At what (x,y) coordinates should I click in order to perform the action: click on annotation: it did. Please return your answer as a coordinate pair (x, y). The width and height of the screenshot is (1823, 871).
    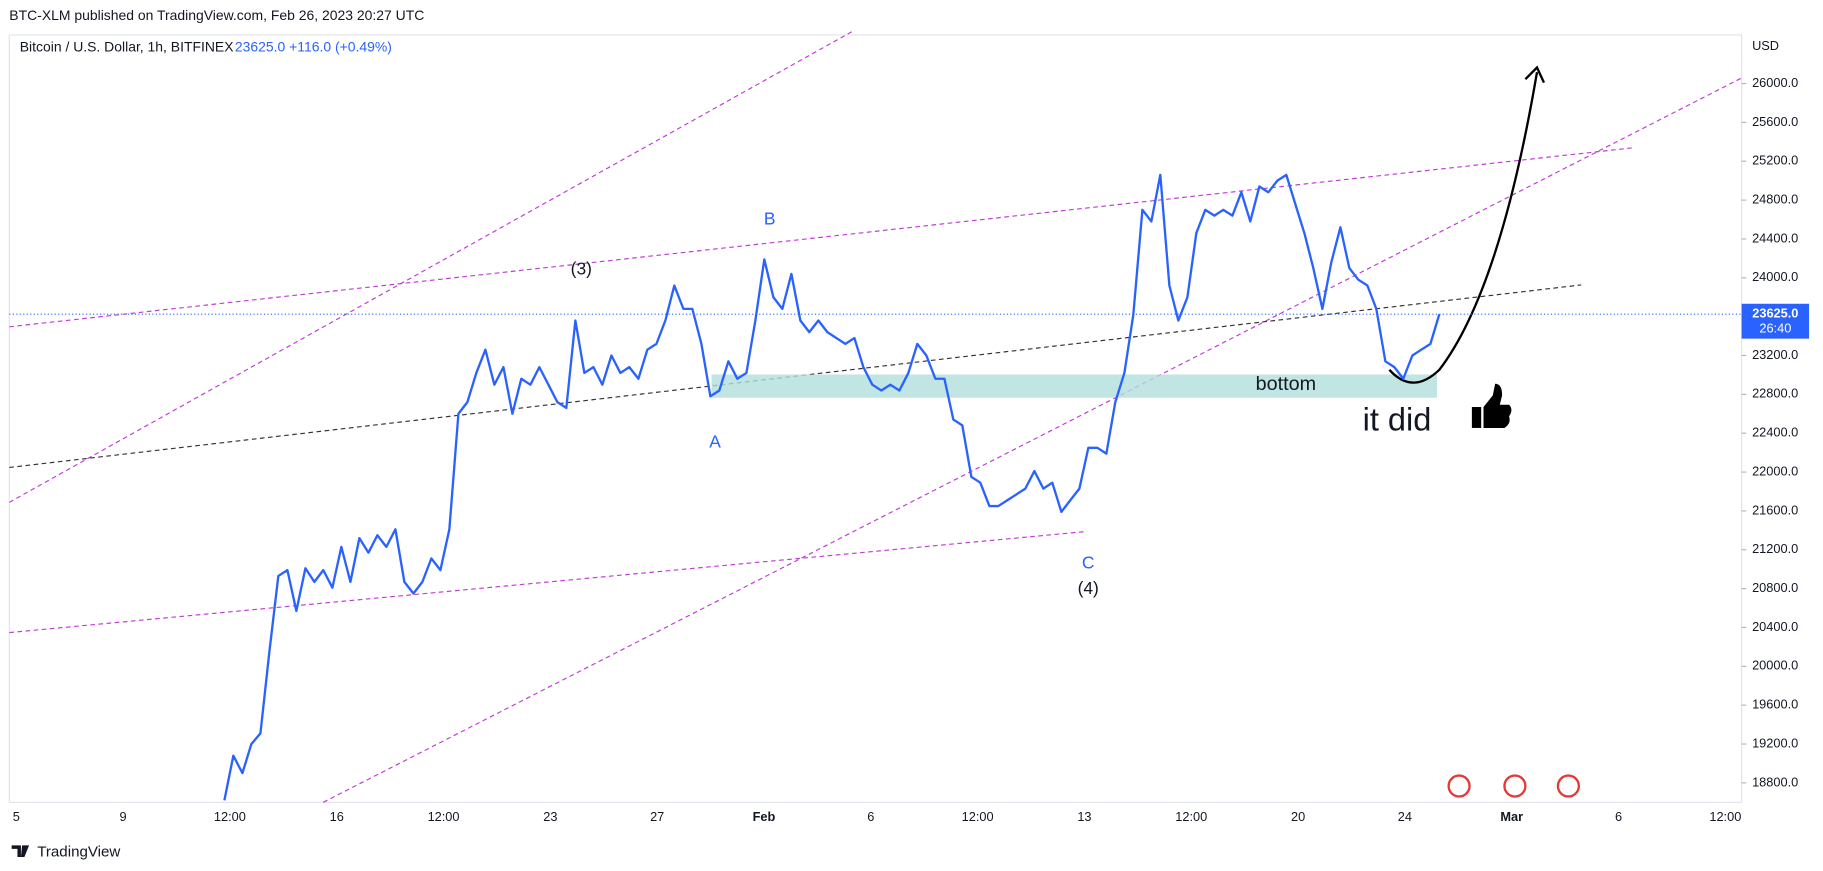
    Looking at the image, I should click on (1397, 420).